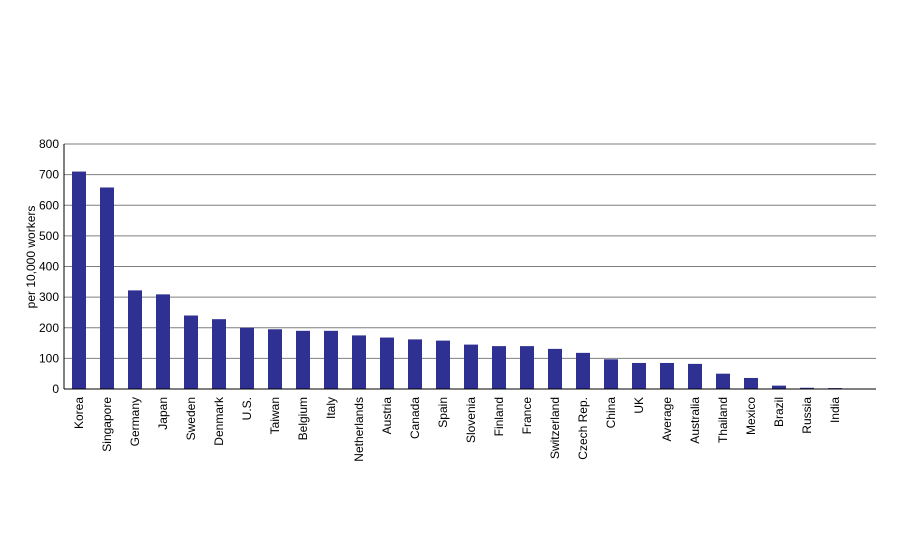  I want to click on bar-russia, so click(807, 388).